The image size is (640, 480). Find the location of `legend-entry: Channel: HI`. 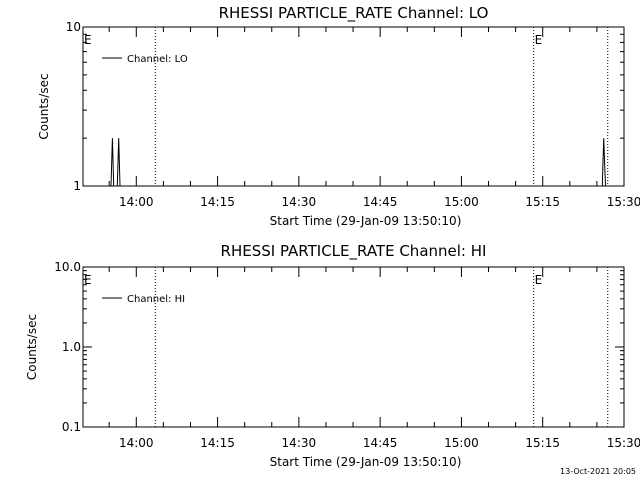

legend-entry: Channel: HI is located at coordinates (156, 299).